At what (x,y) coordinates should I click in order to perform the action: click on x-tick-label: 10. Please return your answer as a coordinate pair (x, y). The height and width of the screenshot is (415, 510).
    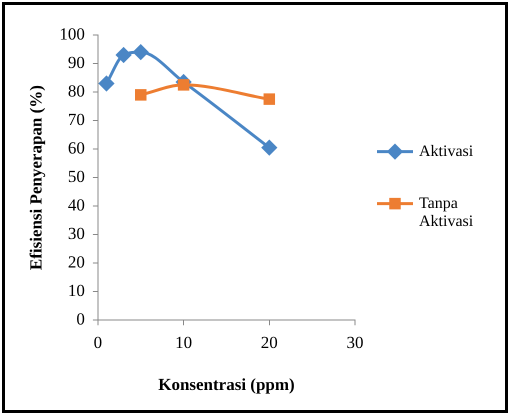
    Looking at the image, I should click on (183, 342).